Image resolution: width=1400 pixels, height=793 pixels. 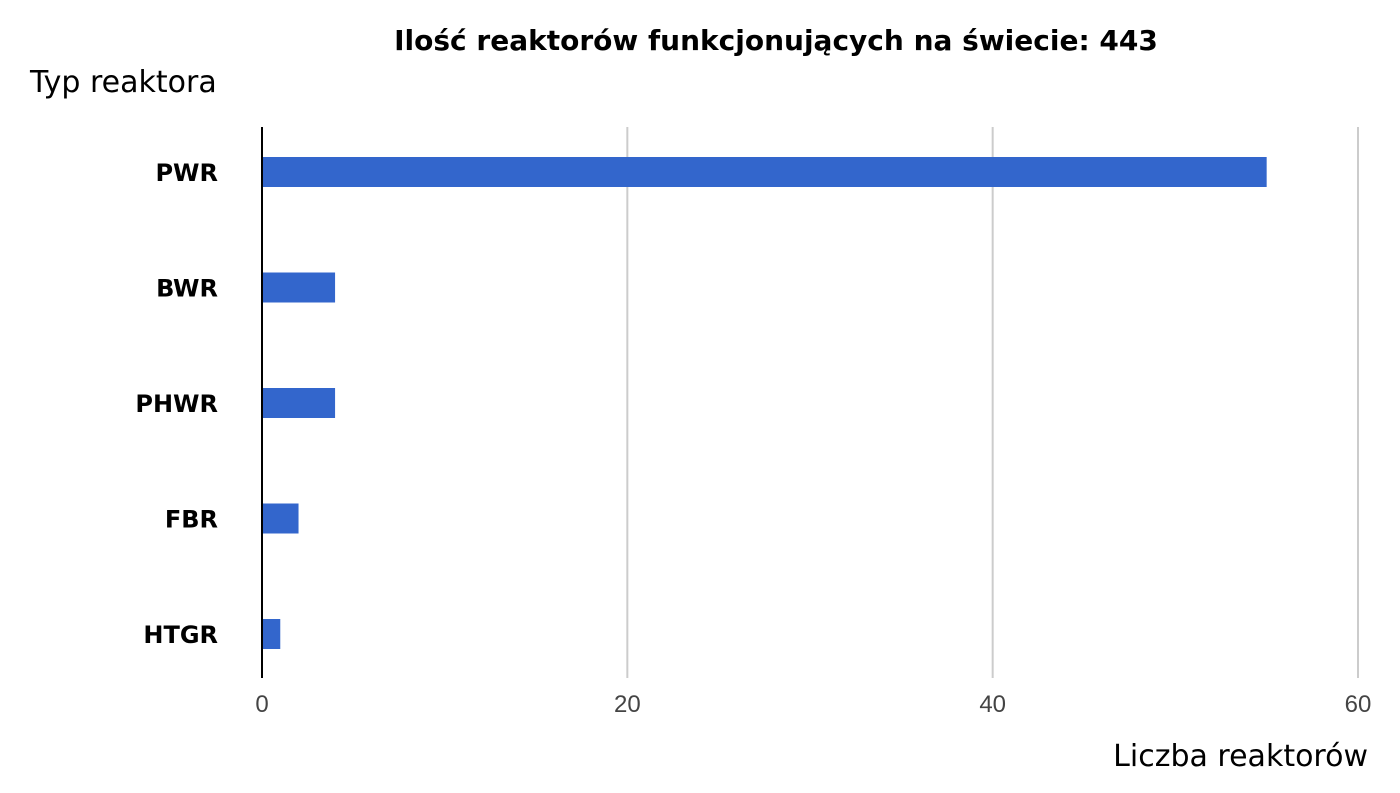 What do you see at coordinates (123, 82) in the screenshot?
I see `y-axis-label: Typ reaktora` at bounding box center [123, 82].